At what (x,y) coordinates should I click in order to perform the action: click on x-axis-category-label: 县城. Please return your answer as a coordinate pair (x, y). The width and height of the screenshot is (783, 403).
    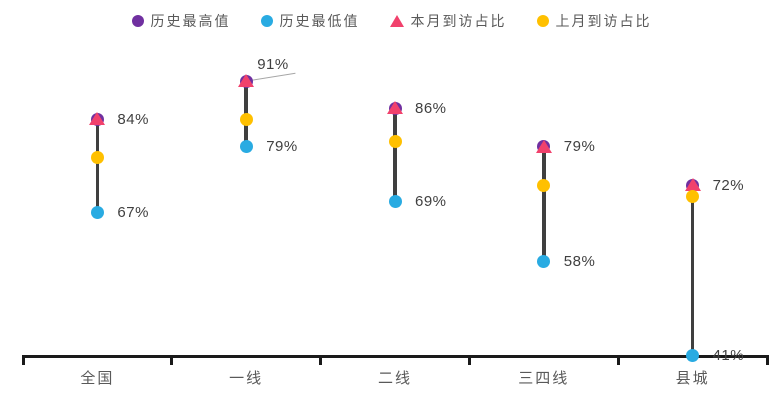
    Looking at the image, I should click on (692, 379).